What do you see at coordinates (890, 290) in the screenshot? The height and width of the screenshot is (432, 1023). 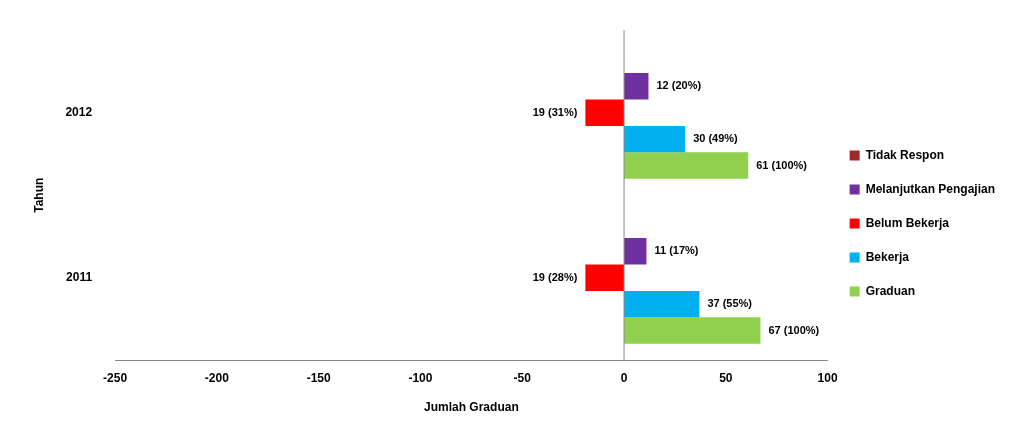 I see `legend-label: Graduan` at bounding box center [890, 290].